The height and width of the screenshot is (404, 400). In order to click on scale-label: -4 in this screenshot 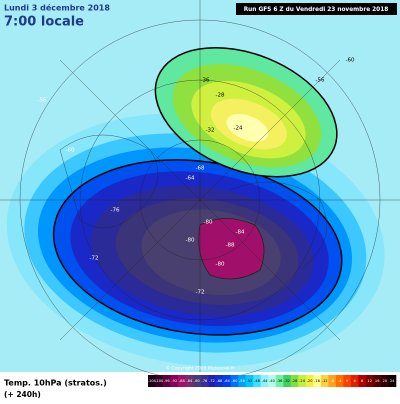, I will do `click(340, 381)`.